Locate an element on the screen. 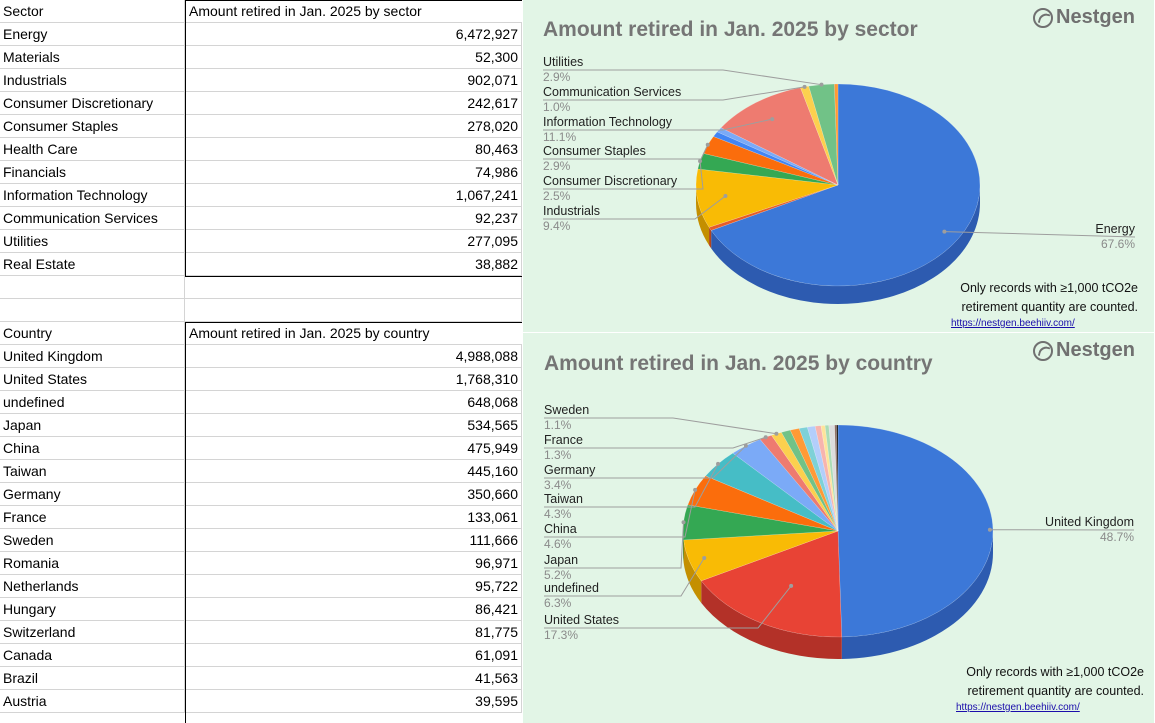  table-row: Switzerland 81,775 is located at coordinates (261, 632).